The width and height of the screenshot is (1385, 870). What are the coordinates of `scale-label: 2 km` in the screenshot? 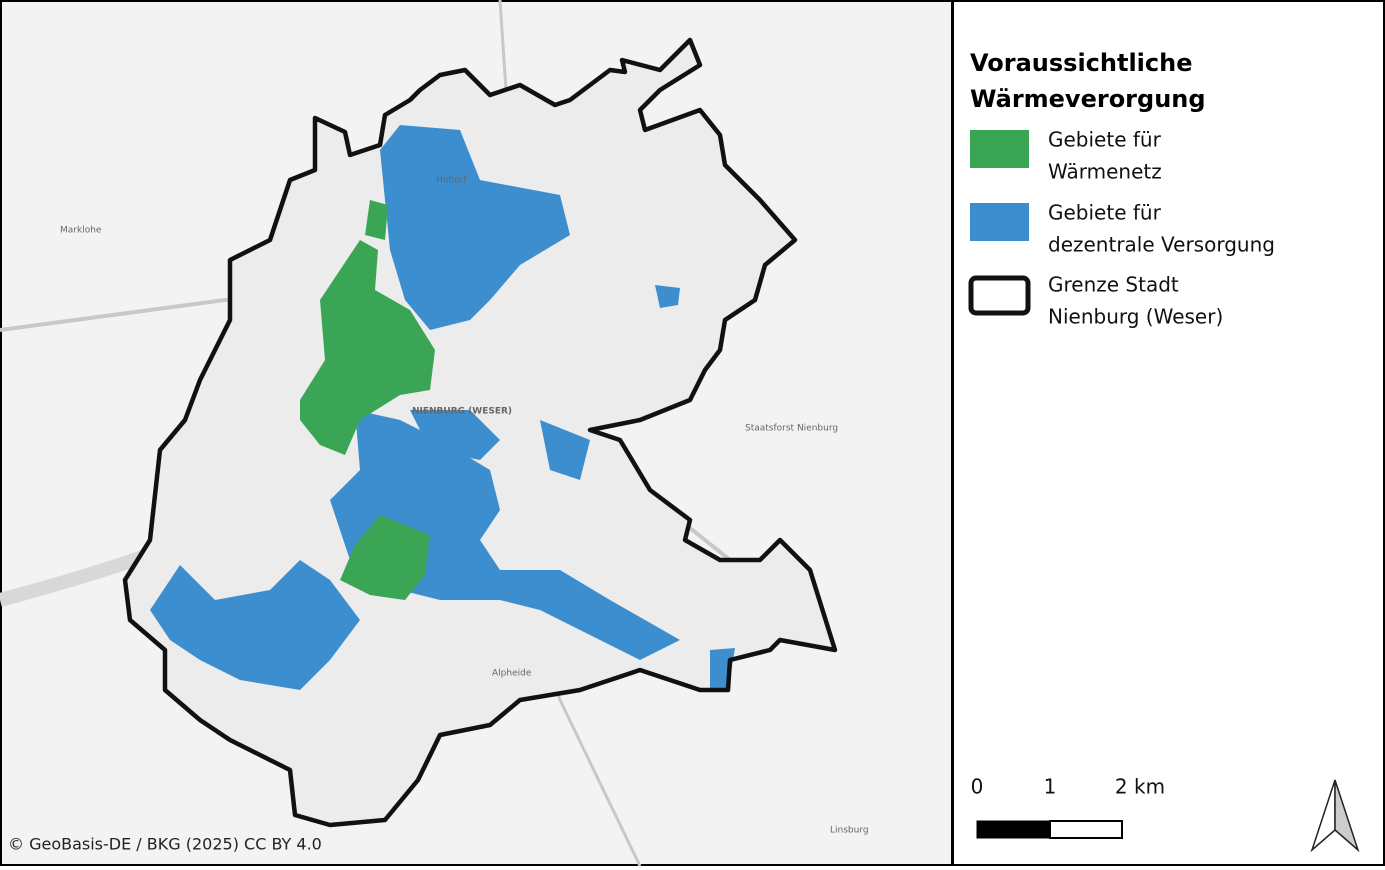 It's located at (1140, 787).